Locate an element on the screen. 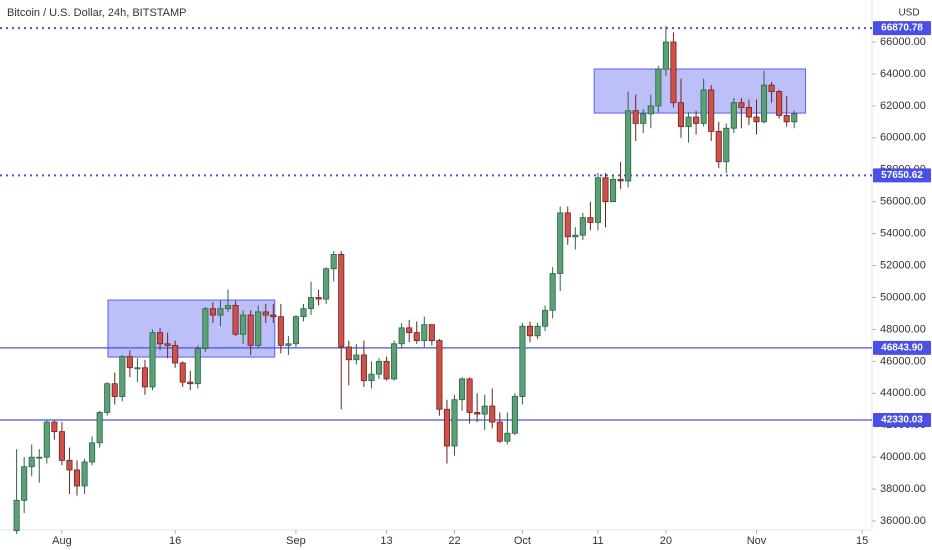 The image size is (932, 550). x-tick-label: 20 is located at coordinates (666, 541).